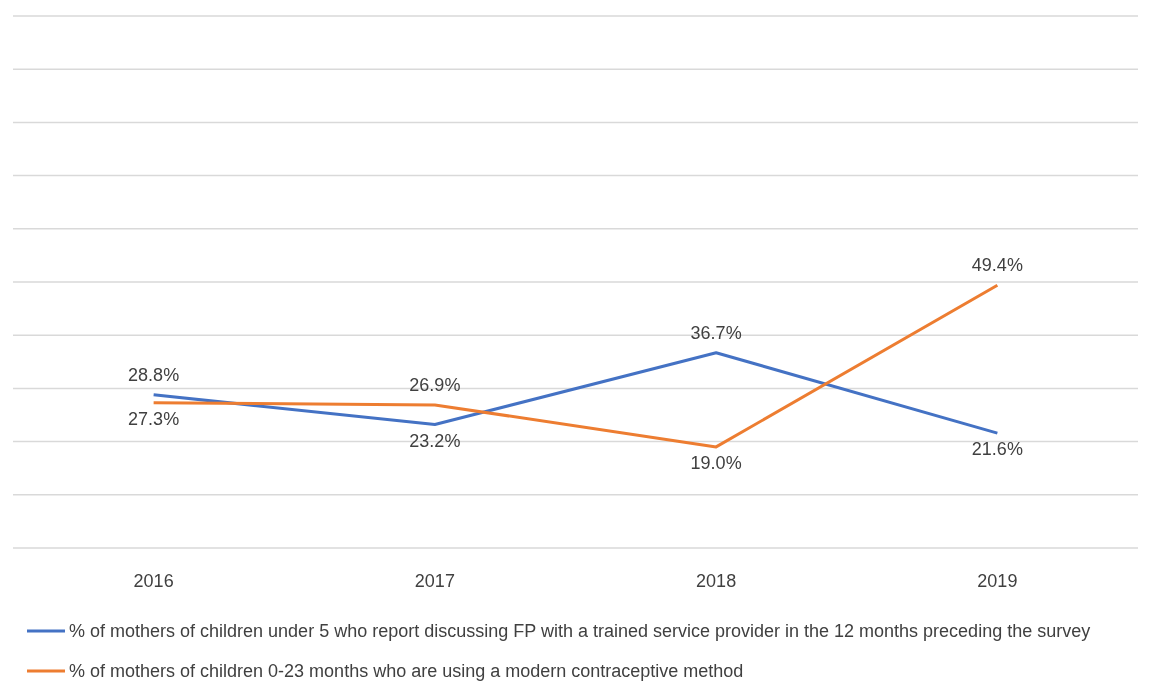 Image resolution: width=1151 pixels, height=700 pixels. Describe the element at coordinates (997, 580) in the screenshot. I see `x-tick-label: 2019` at that location.